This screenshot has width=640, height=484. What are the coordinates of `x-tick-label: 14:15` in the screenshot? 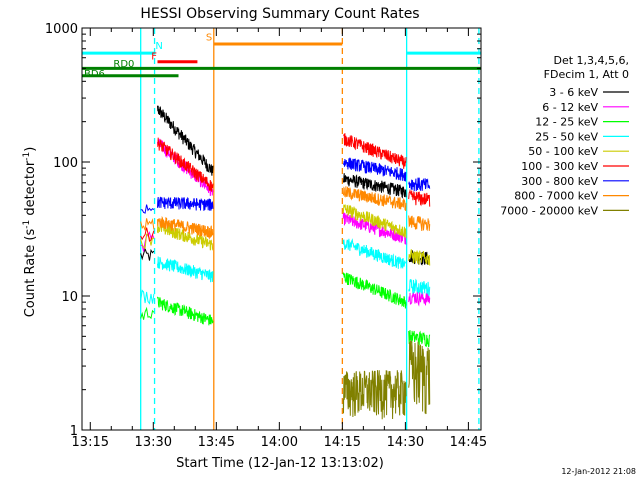 It's located at (342, 442).